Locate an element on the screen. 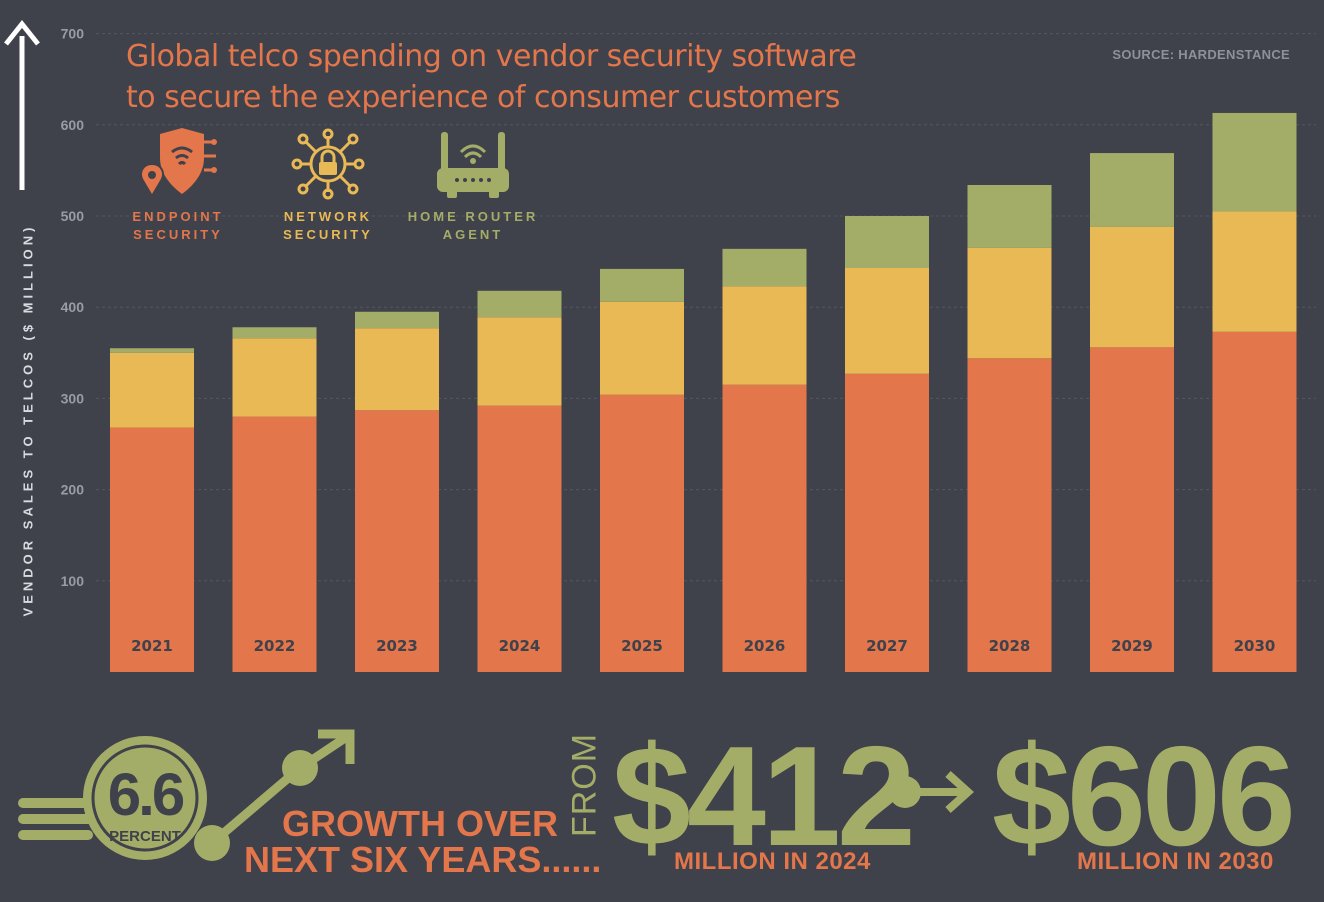 This screenshot has height=902, width=1324. legend-network-security: NETWORK SECURITY is located at coordinates (328, 186).